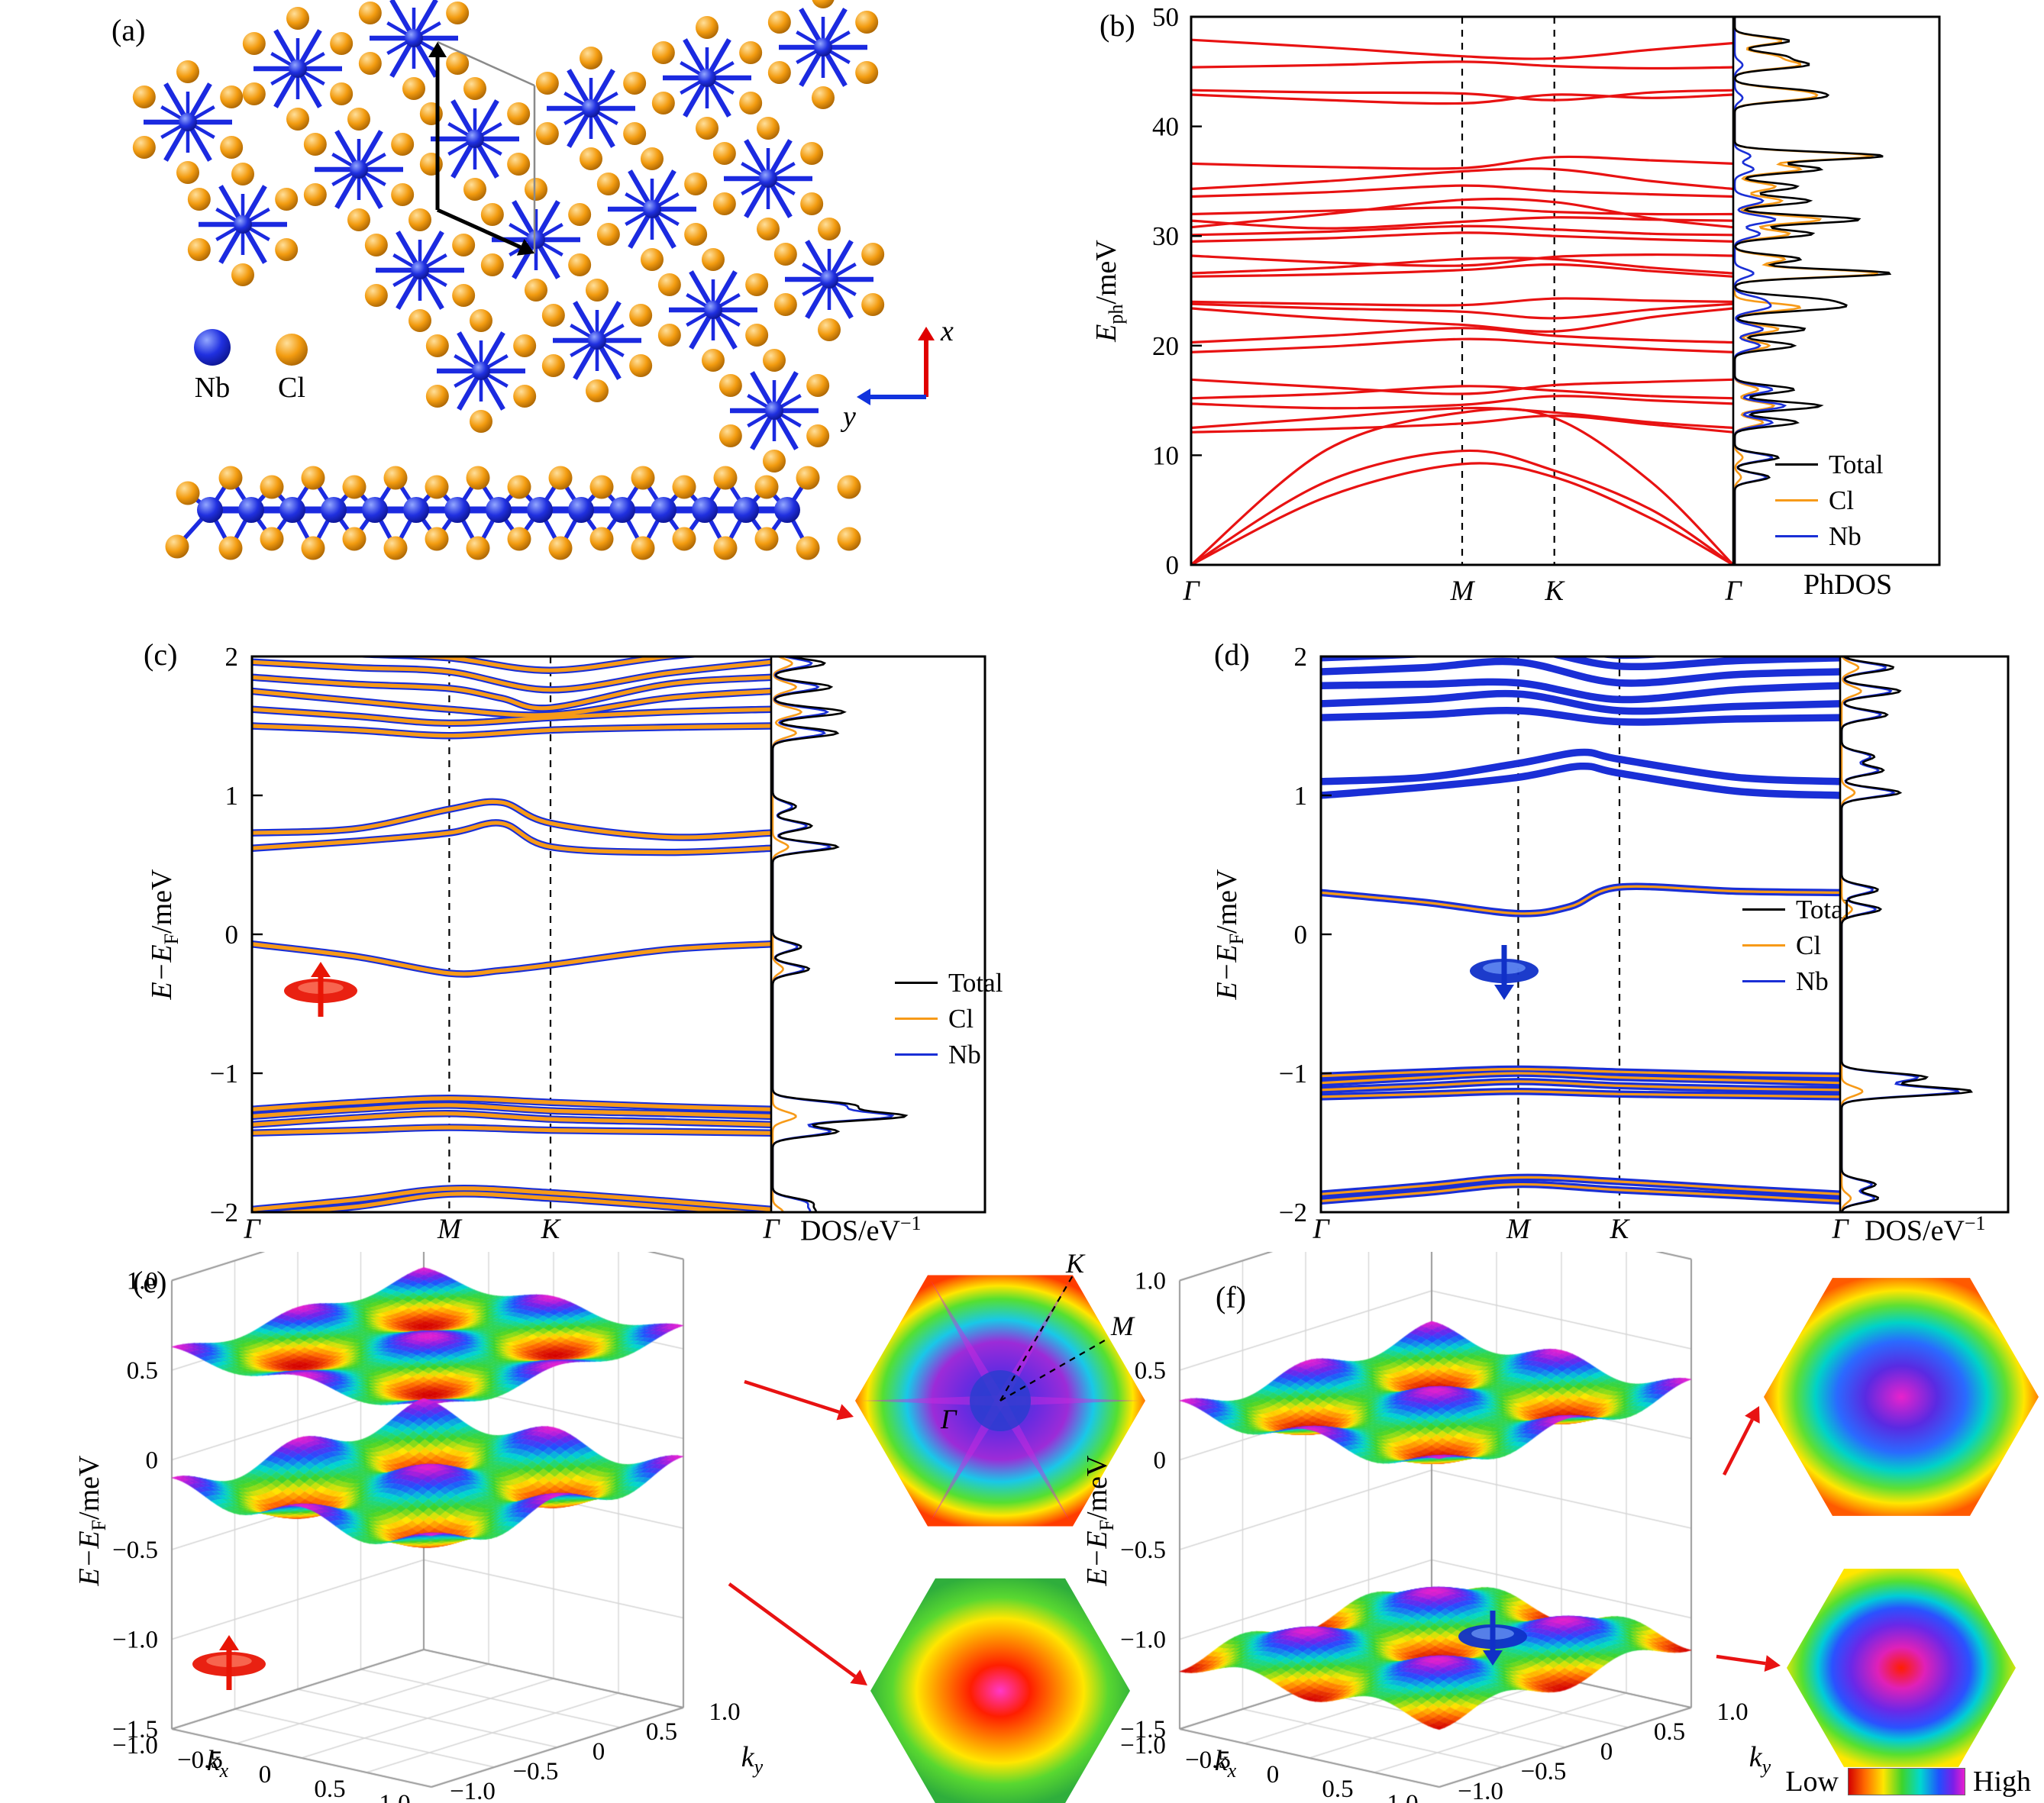  What do you see at coordinates (1857, 464) in the screenshot?
I see `legend-label-total: Total` at bounding box center [1857, 464].